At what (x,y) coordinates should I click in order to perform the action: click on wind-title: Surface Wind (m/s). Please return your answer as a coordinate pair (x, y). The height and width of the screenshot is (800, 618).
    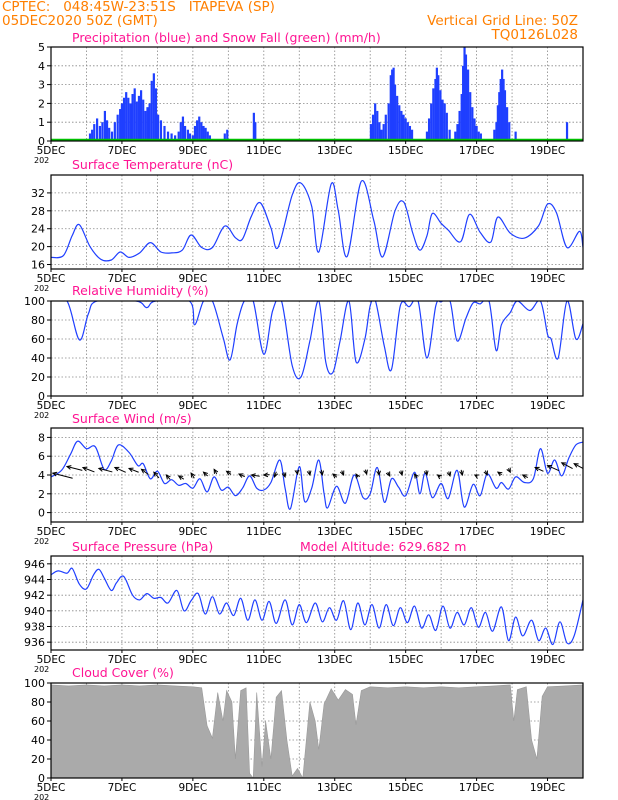
    Looking at the image, I should click on (132, 418).